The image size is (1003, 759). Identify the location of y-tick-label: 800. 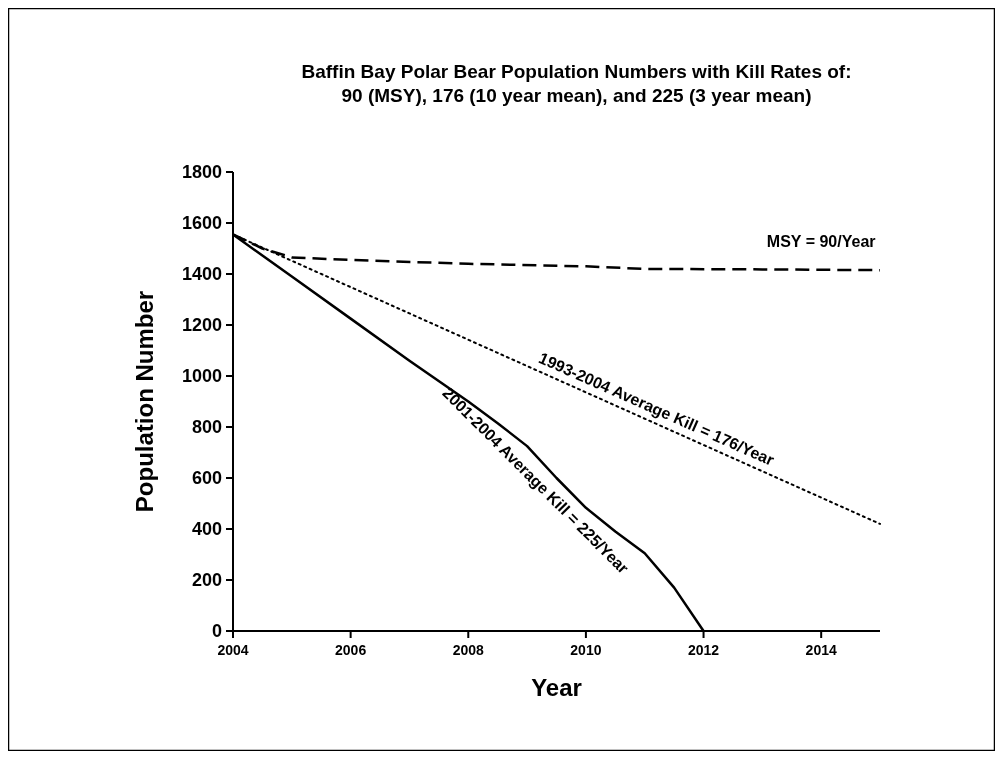
(206, 427).